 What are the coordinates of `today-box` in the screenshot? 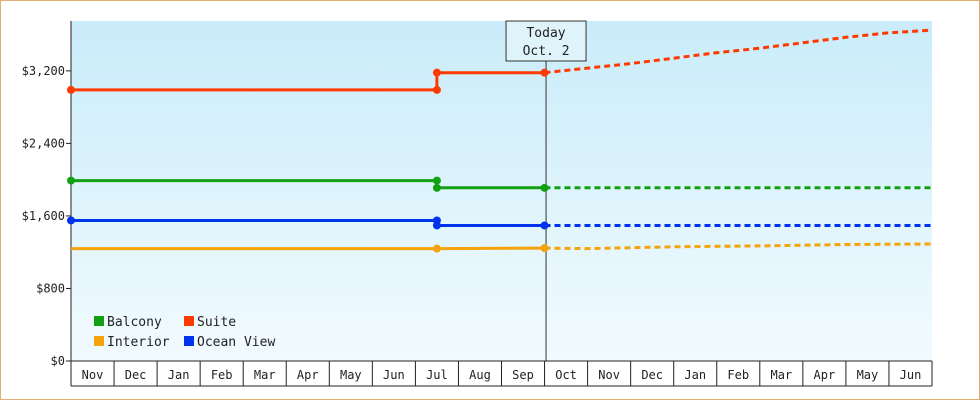 It's located at (546, 41).